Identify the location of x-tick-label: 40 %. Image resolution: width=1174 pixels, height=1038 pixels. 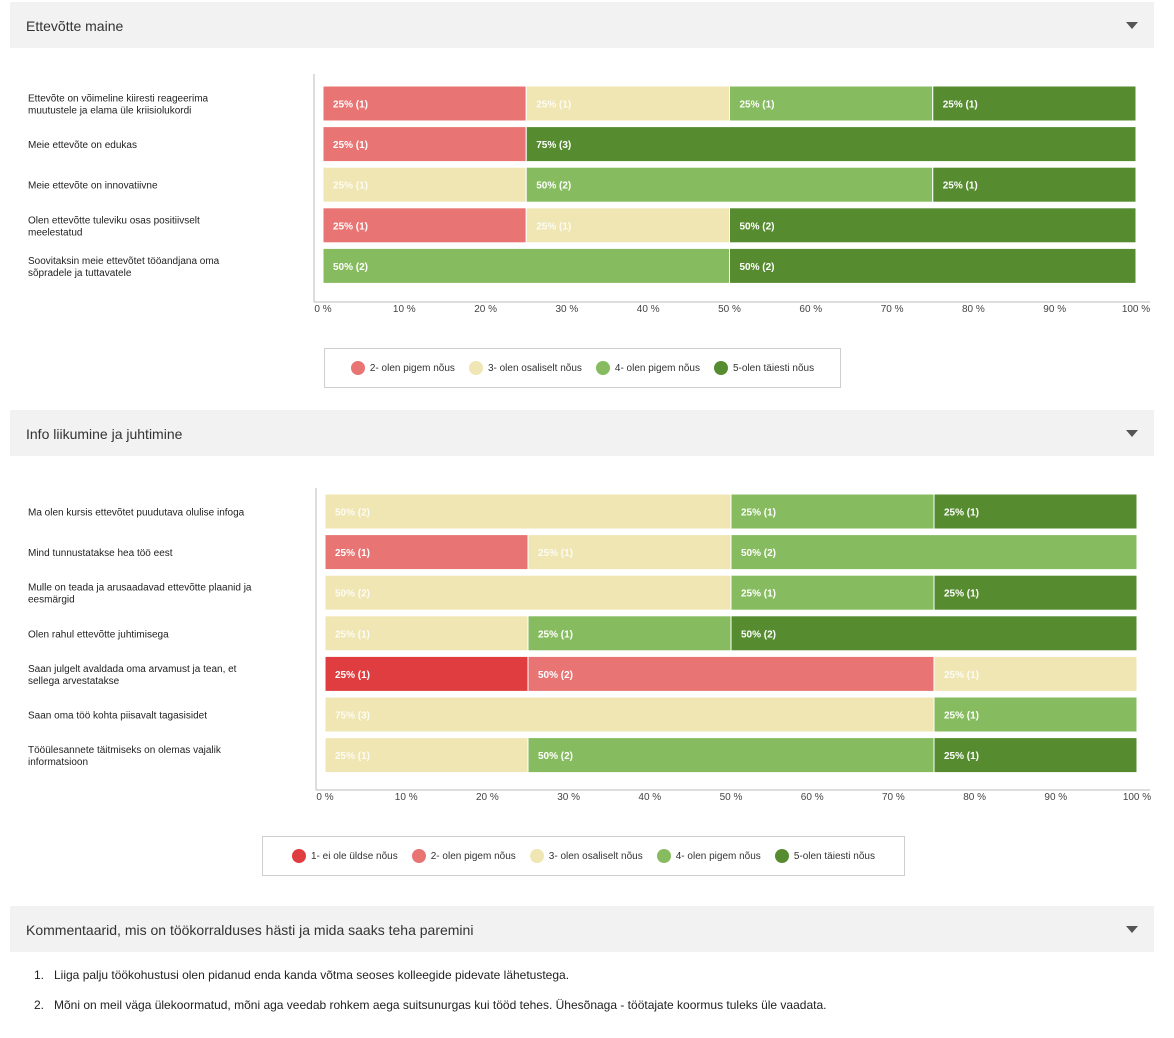
(649, 797).